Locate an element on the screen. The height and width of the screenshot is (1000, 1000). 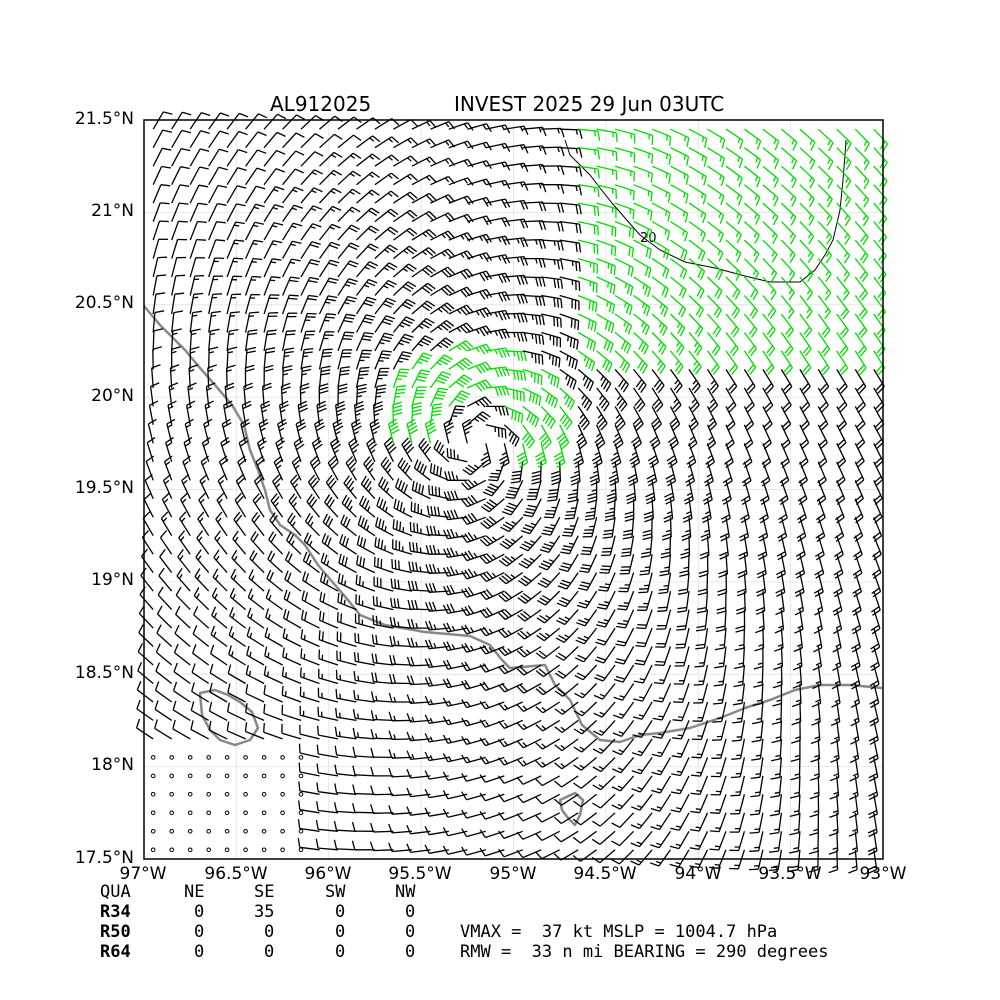
r34-sw: 0 is located at coordinates (340, 912).